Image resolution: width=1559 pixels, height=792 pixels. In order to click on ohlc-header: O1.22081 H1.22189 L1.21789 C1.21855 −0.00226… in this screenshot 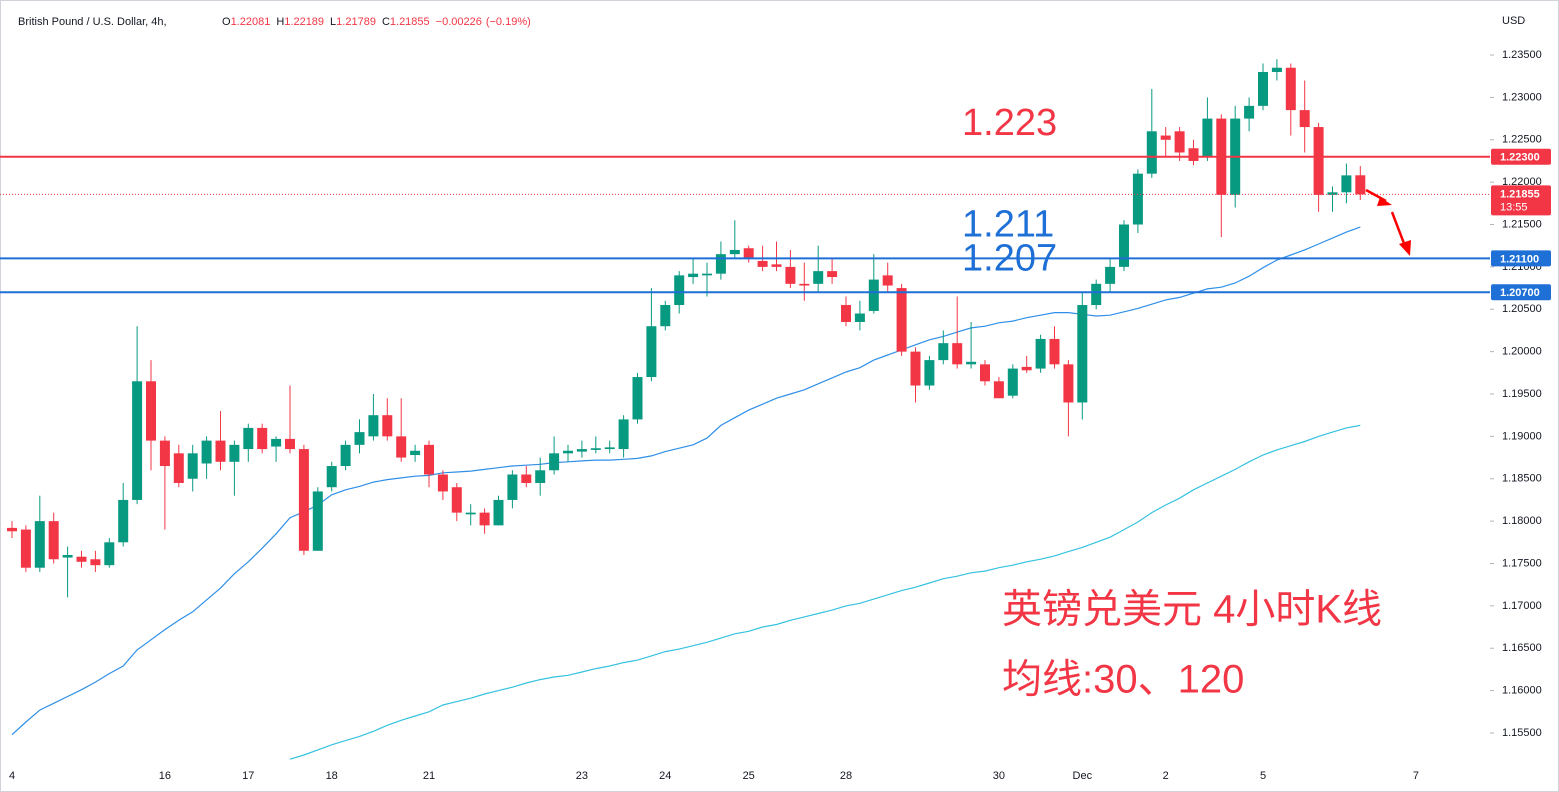, I will do `click(376, 22)`.